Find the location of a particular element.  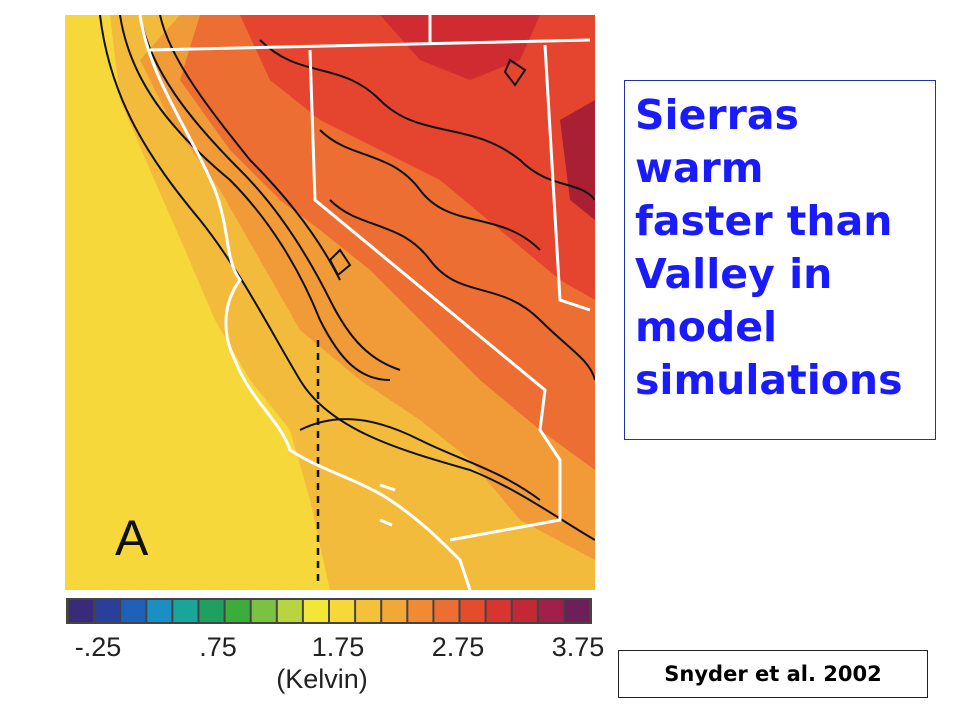

callout-line: faster than is located at coordinates (764, 221).